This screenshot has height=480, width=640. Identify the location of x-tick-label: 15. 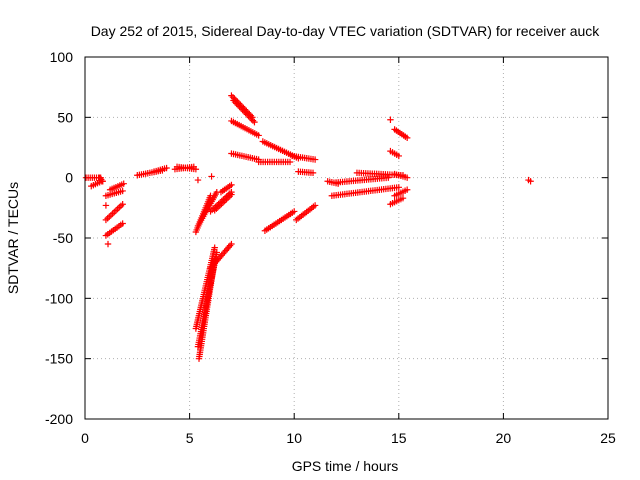
(399, 438).